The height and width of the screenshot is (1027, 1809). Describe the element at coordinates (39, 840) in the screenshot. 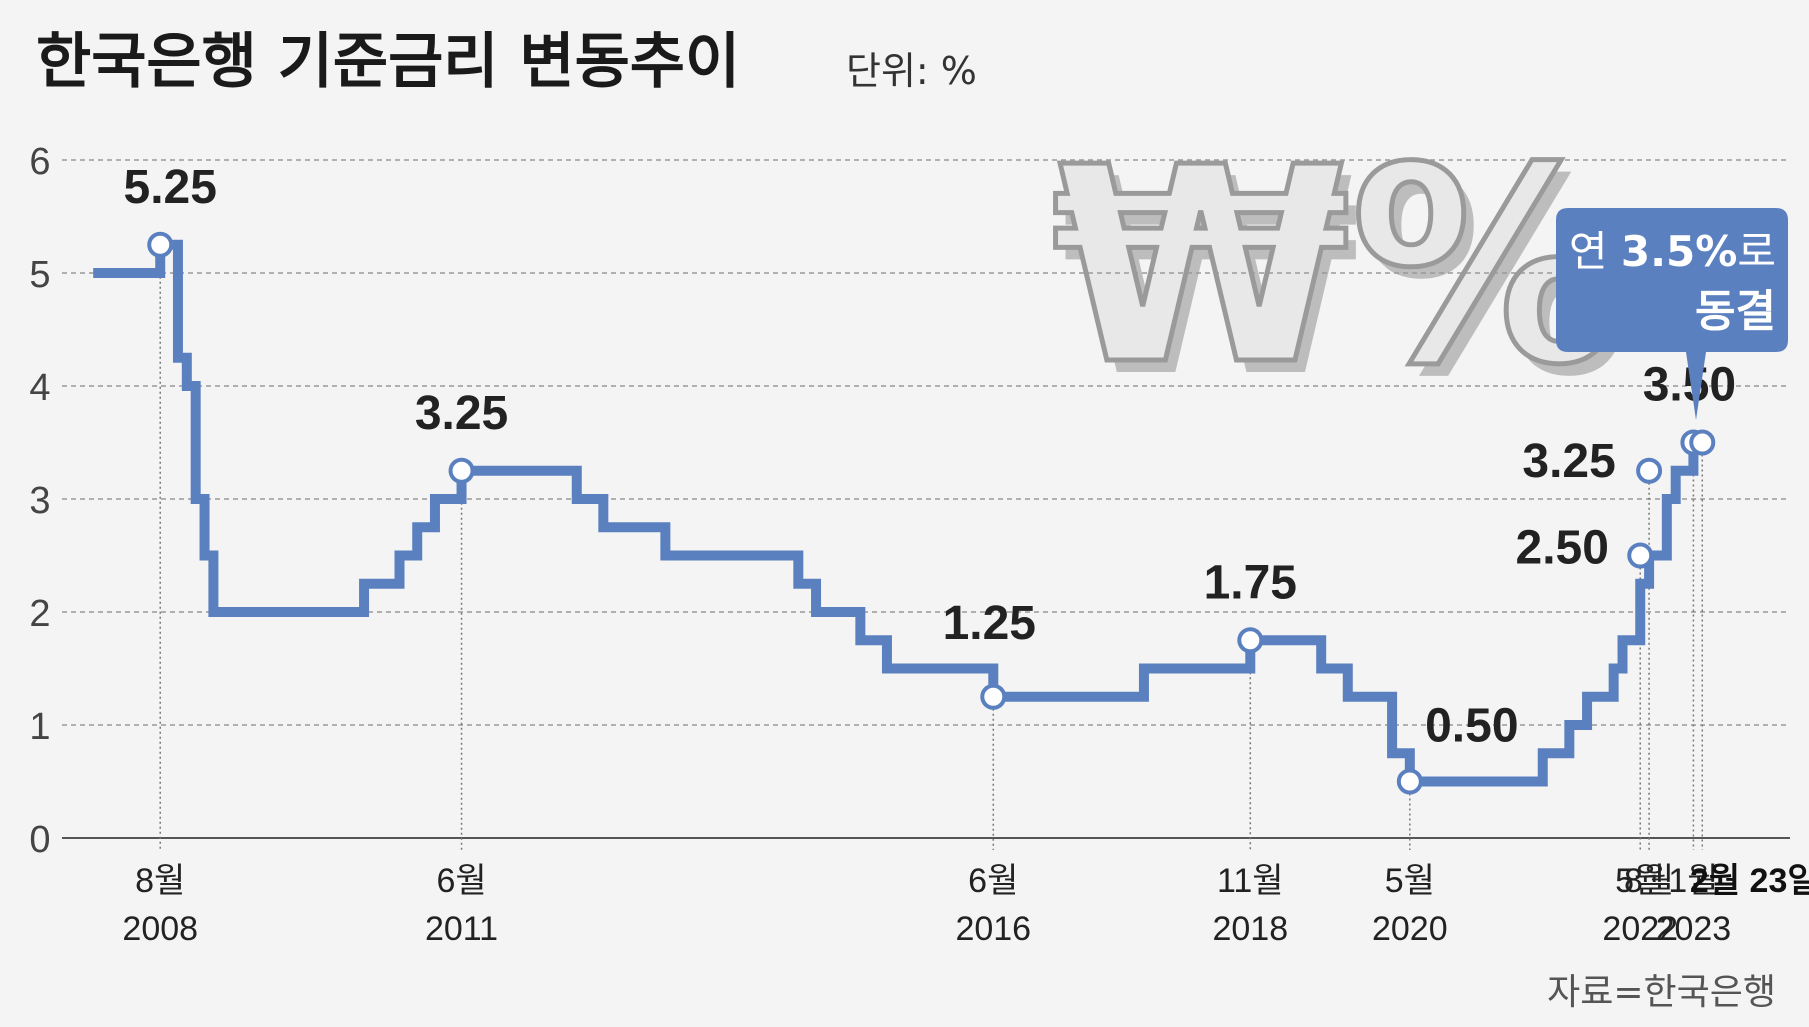

I see `y-tick-label: 0` at that location.